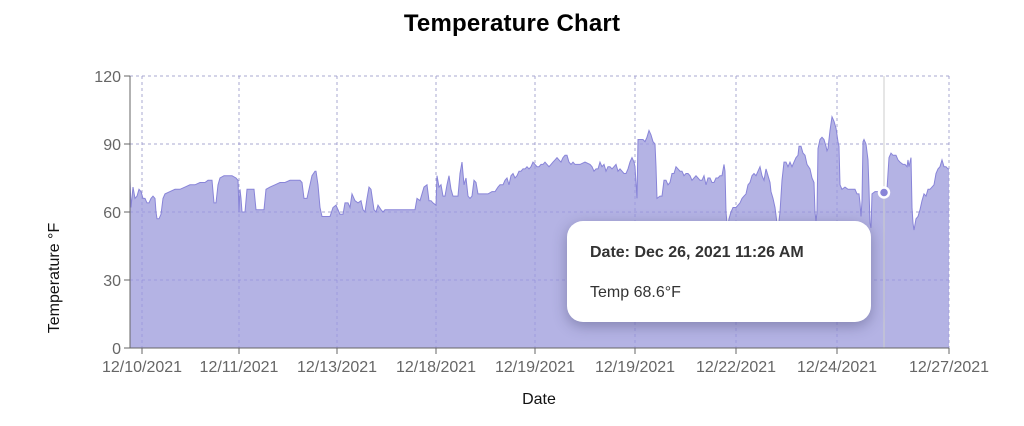  I want to click on y-tick-label: 90, so click(112, 145).